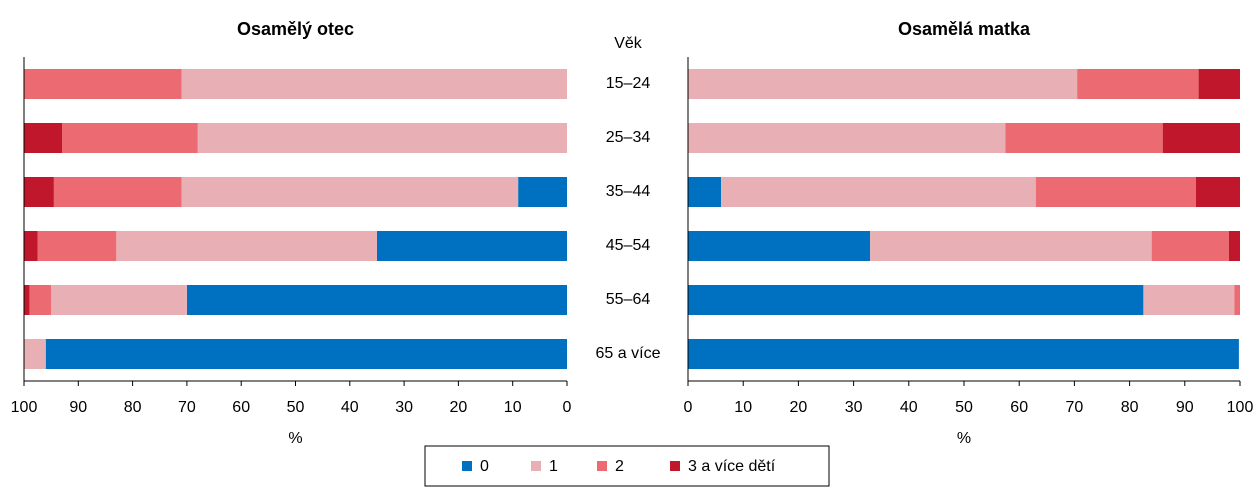 The width and height of the screenshot is (1257, 488). Describe the element at coordinates (628, 43) in the screenshot. I see `category-axis-label: Věk` at that location.